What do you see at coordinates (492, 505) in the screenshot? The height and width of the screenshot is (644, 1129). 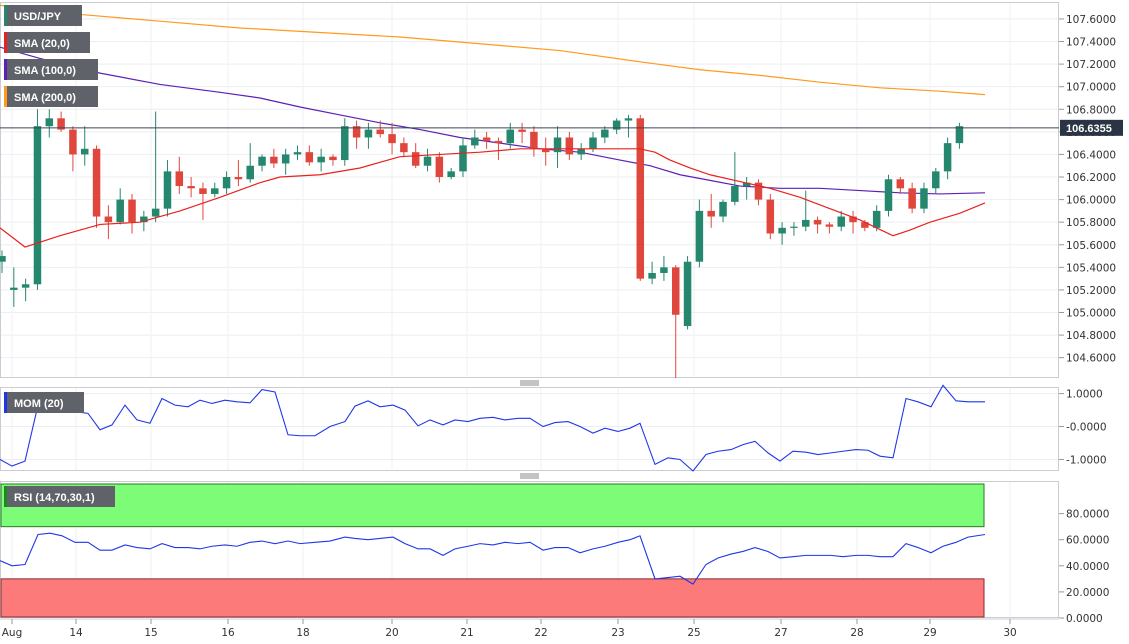 I see `rsi-overbought-zone` at bounding box center [492, 505].